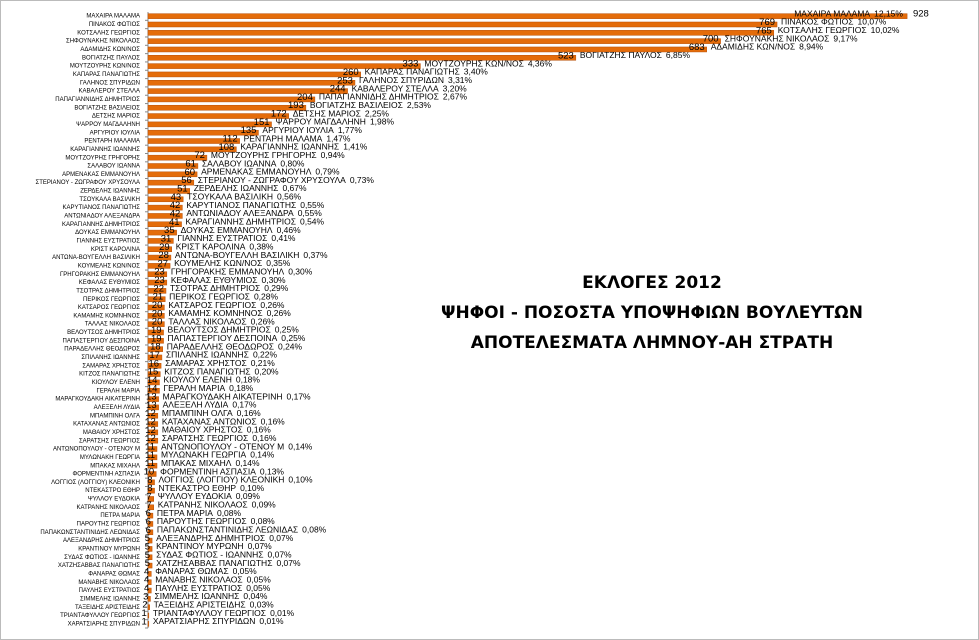 This screenshot has height=640, width=979. I want to click on share-label: 0,79%, so click(327, 172).